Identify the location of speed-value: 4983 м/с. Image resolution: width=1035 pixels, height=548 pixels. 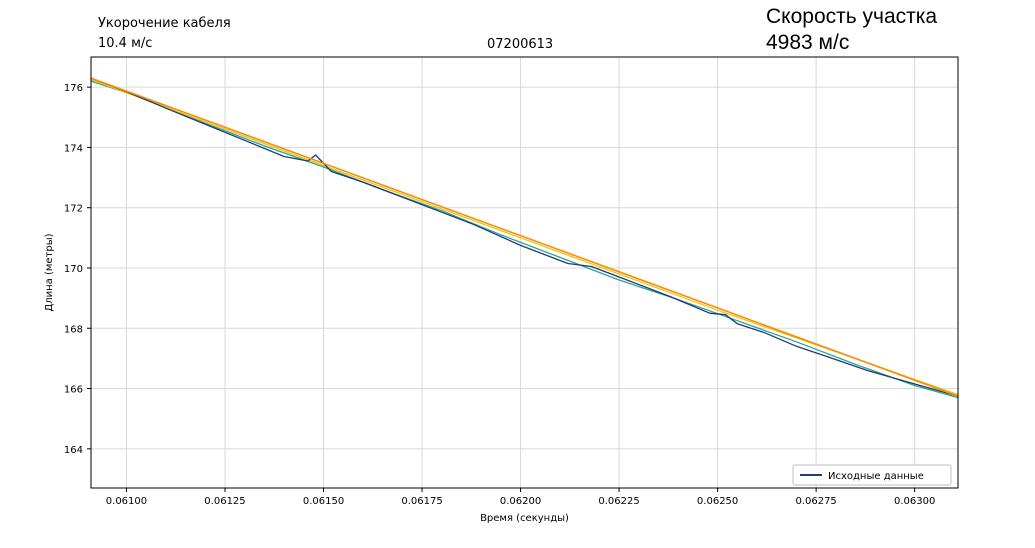
(808, 42).